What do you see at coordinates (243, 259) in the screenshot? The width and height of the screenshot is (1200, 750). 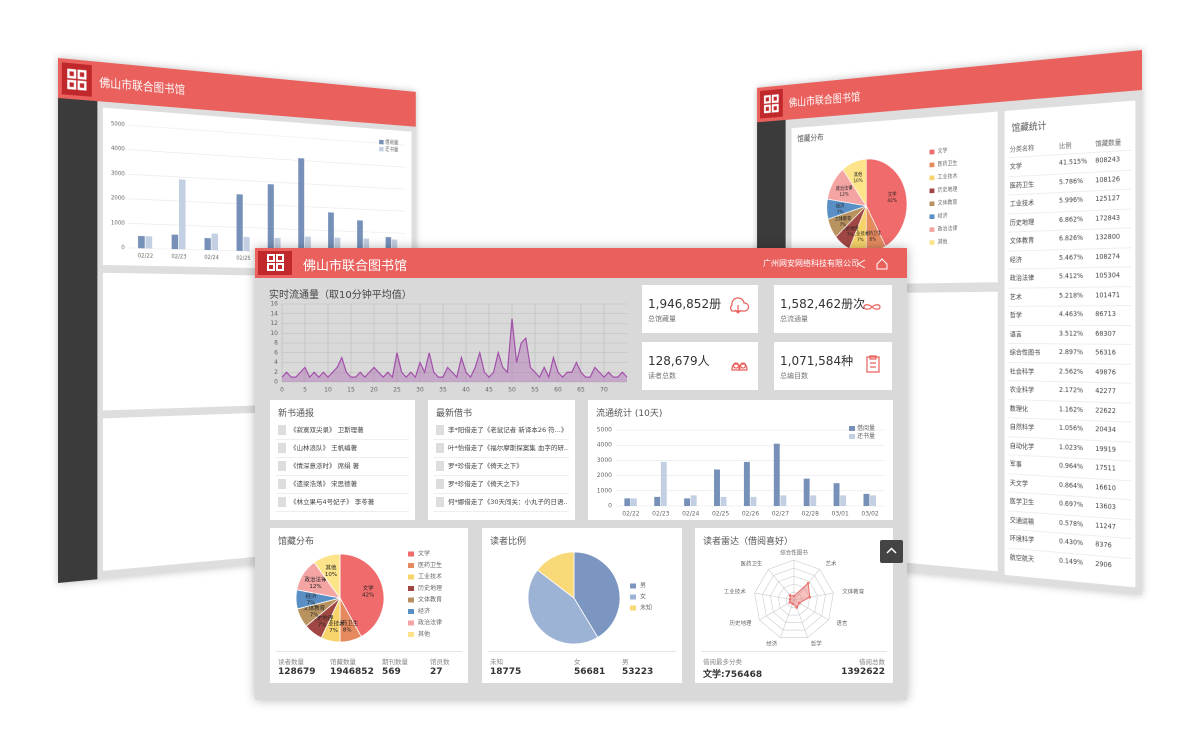 I see `x-tick-label: 02/25` at bounding box center [243, 259].